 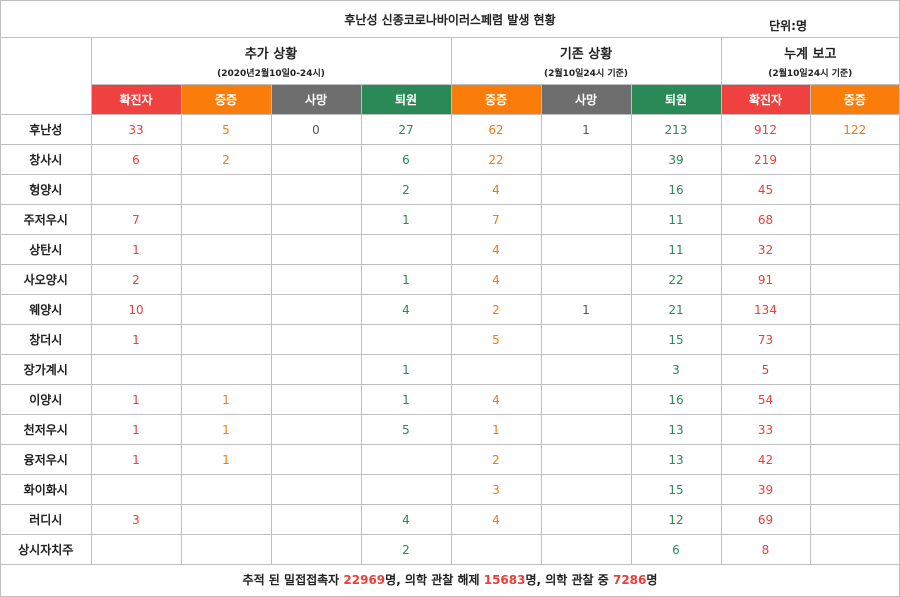 What do you see at coordinates (46, 76) in the screenshot?
I see `region-header-blank` at bounding box center [46, 76].